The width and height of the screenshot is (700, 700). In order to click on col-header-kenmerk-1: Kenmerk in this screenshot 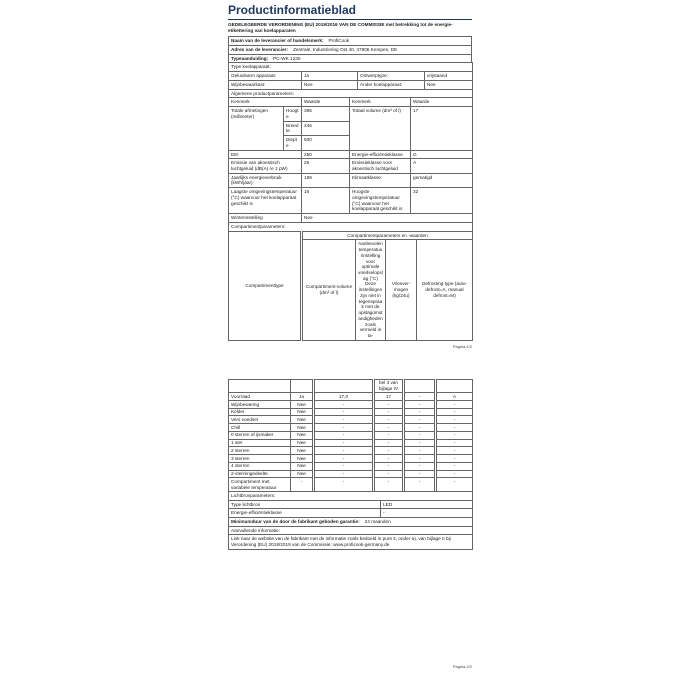, I will do `click(265, 102)`.